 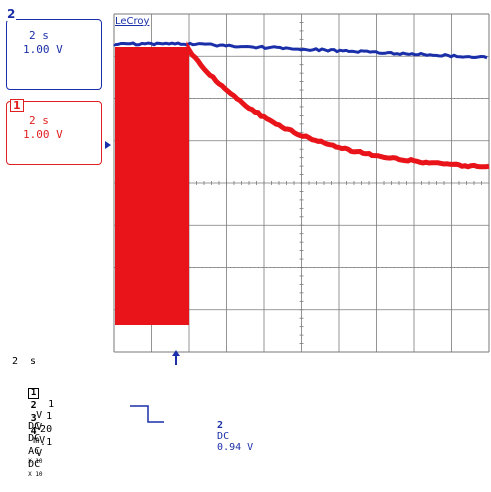 I want to click on brand-logo: LeCroy, so click(x=132, y=21).